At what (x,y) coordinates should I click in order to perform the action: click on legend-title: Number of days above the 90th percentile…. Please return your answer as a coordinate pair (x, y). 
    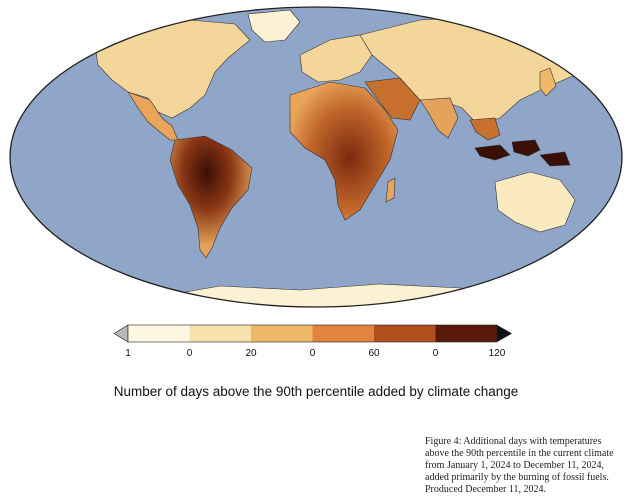
    Looking at the image, I should click on (316, 391).